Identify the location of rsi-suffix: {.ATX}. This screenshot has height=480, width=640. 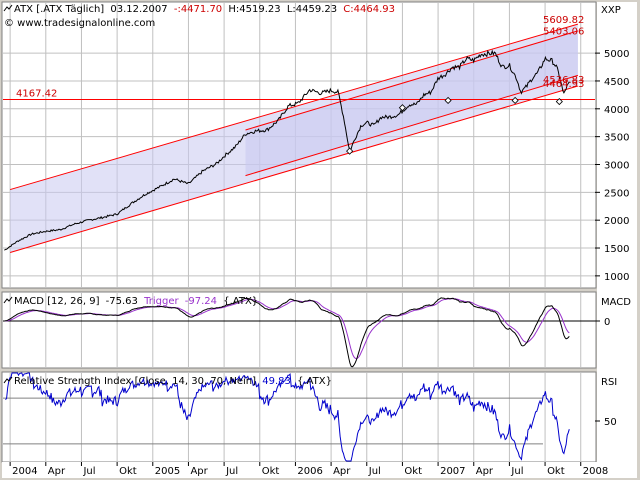
(314, 381).